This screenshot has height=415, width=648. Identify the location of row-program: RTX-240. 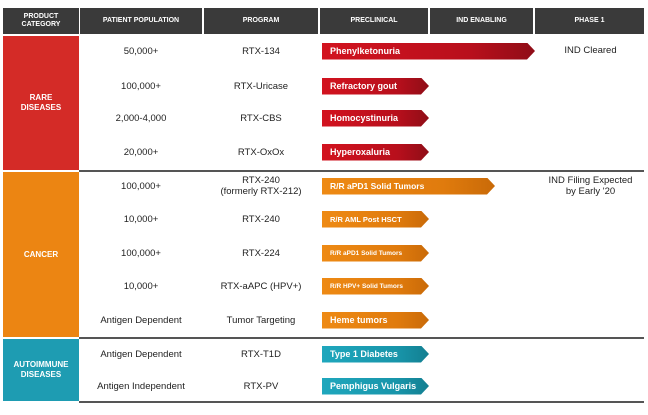
(261, 219).